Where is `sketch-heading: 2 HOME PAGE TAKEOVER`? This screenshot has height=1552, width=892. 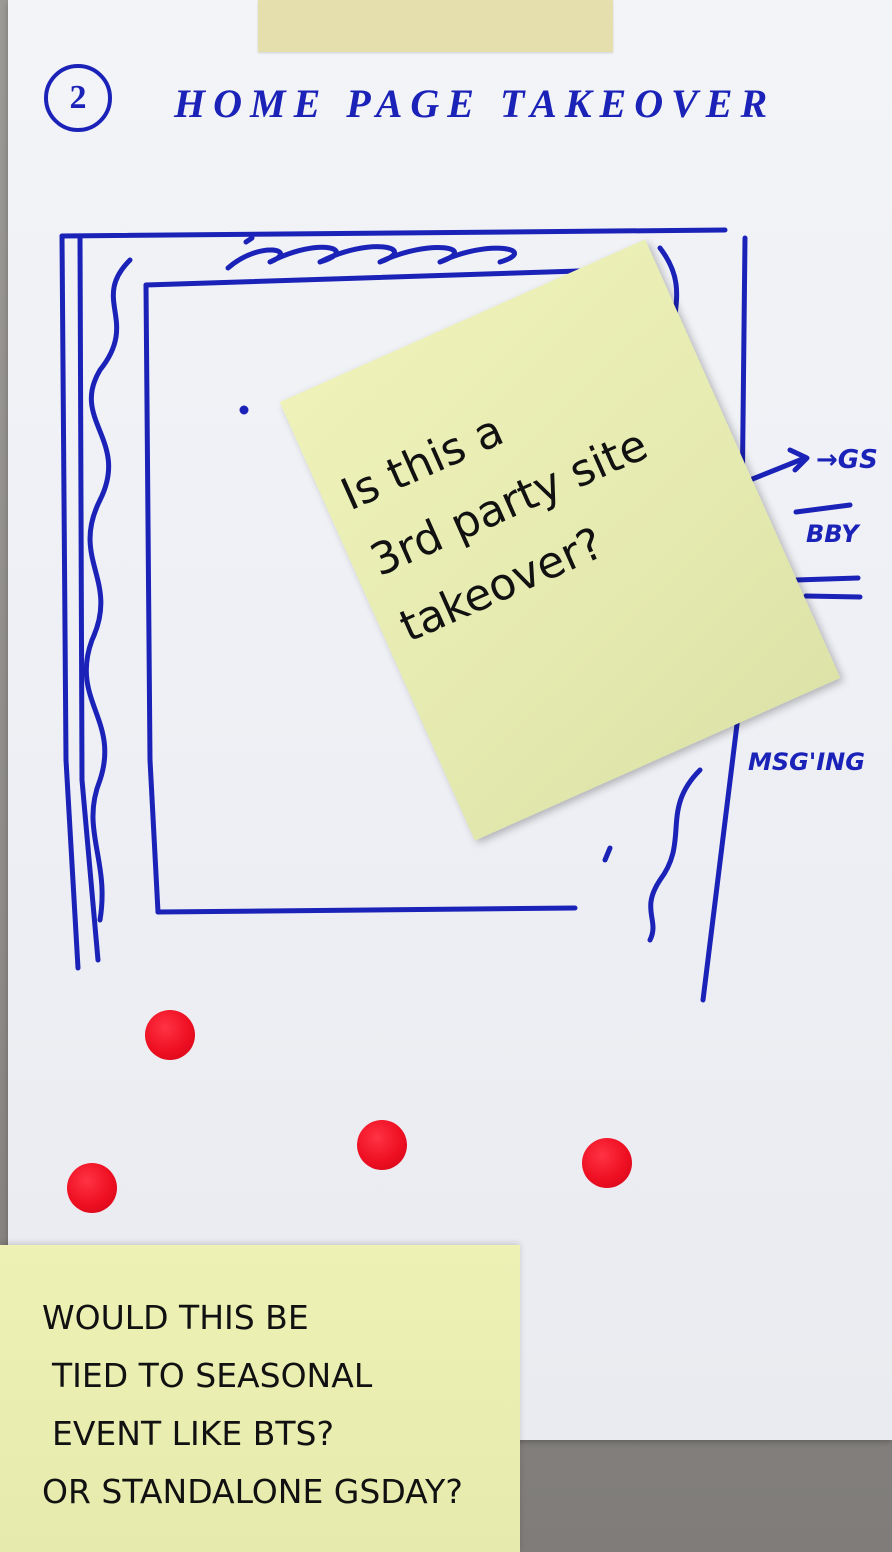 sketch-heading: 2 HOME PAGE TAKEOVER is located at coordinates (434, 102).